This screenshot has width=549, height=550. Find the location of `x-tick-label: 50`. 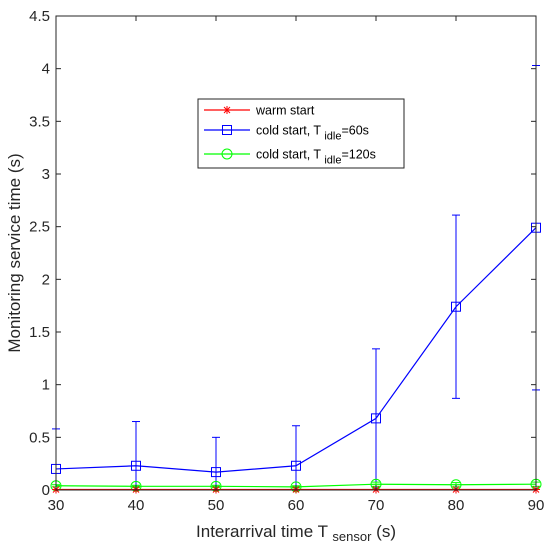

x-tick-label: 50 is located at coordinates (216, 505).